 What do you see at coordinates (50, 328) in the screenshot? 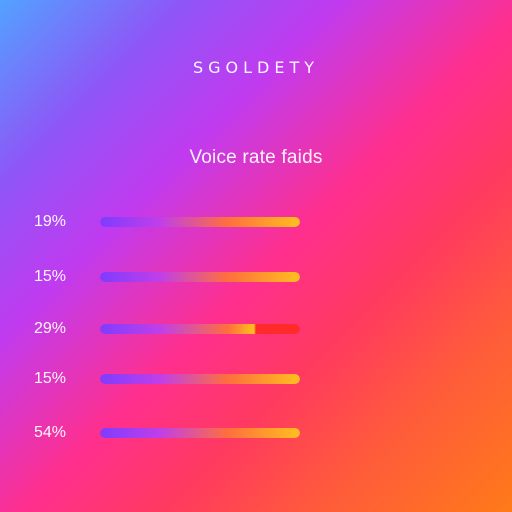
I see `stat-percent: 29%` at bounding box center [50, 328].